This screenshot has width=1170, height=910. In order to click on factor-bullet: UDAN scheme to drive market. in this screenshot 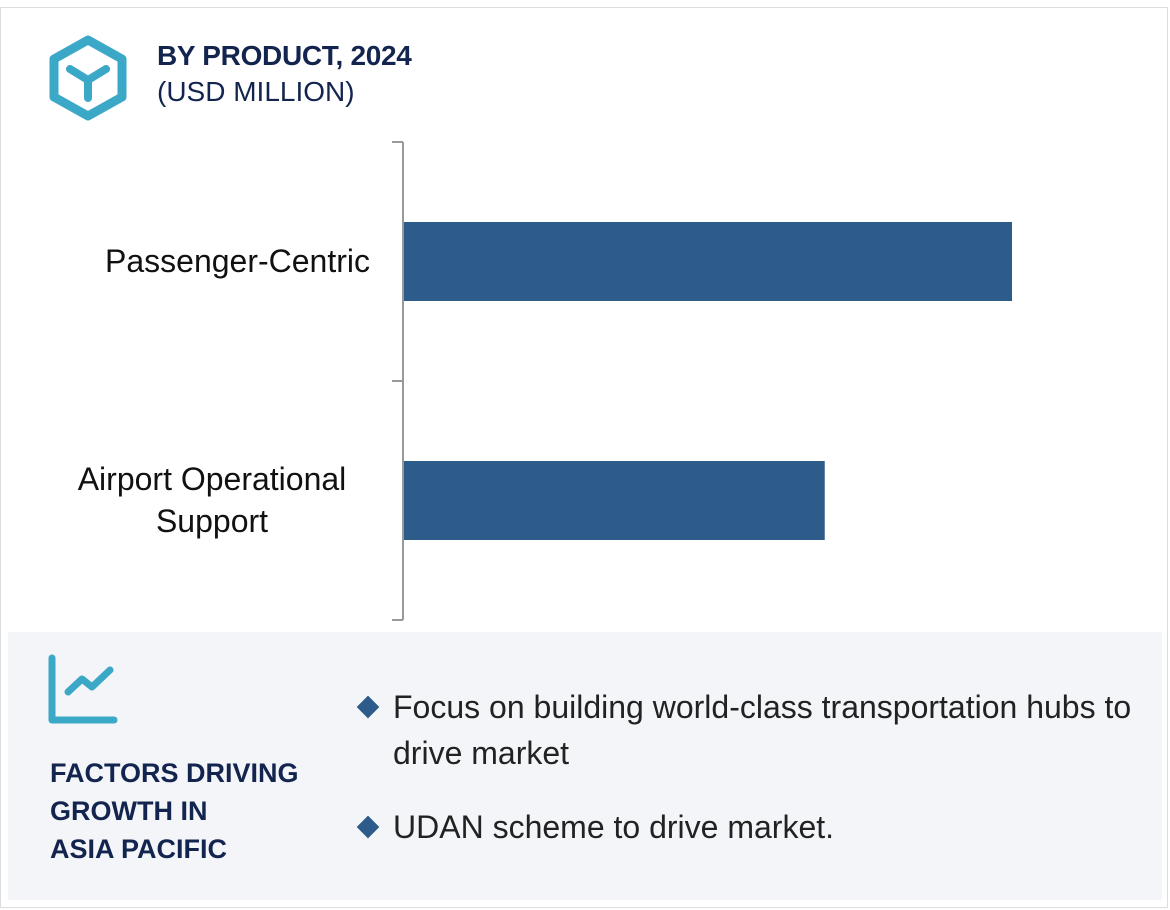, I will do `click(748, 827)`.